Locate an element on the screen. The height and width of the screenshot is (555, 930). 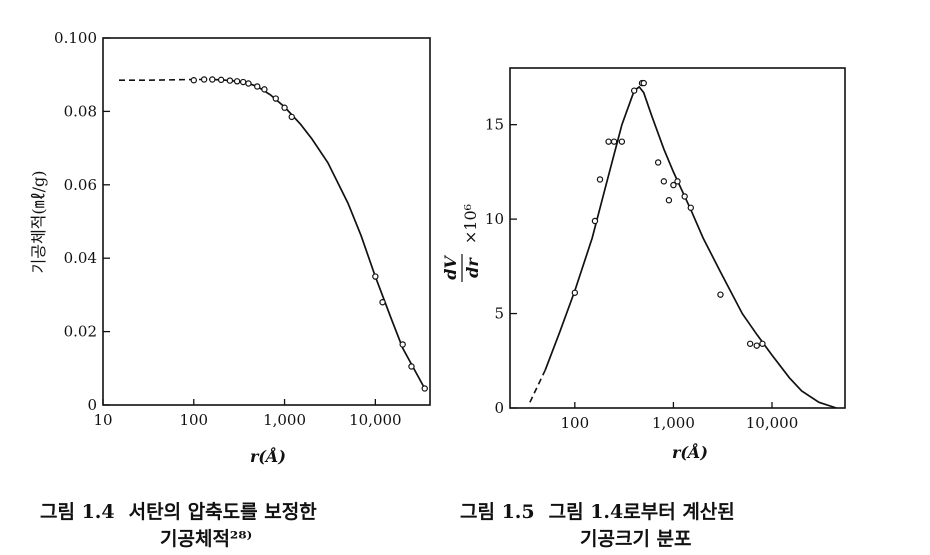
x-tick-label: 10 is located at coordinates (102, 420).